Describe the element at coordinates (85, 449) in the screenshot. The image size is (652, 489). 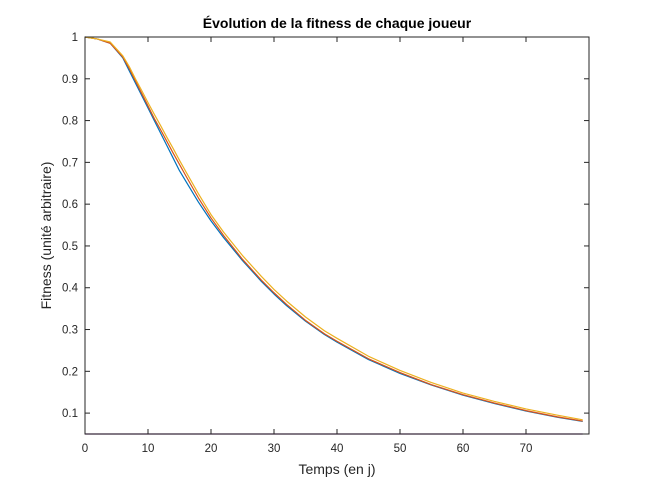
I see `x-tick-label: 0` at that location.